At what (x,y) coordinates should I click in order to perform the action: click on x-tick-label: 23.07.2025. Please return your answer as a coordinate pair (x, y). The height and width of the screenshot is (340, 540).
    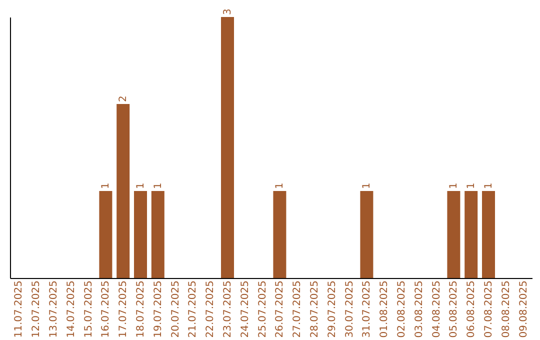
    Looking at the image, I should click on (228, 309).